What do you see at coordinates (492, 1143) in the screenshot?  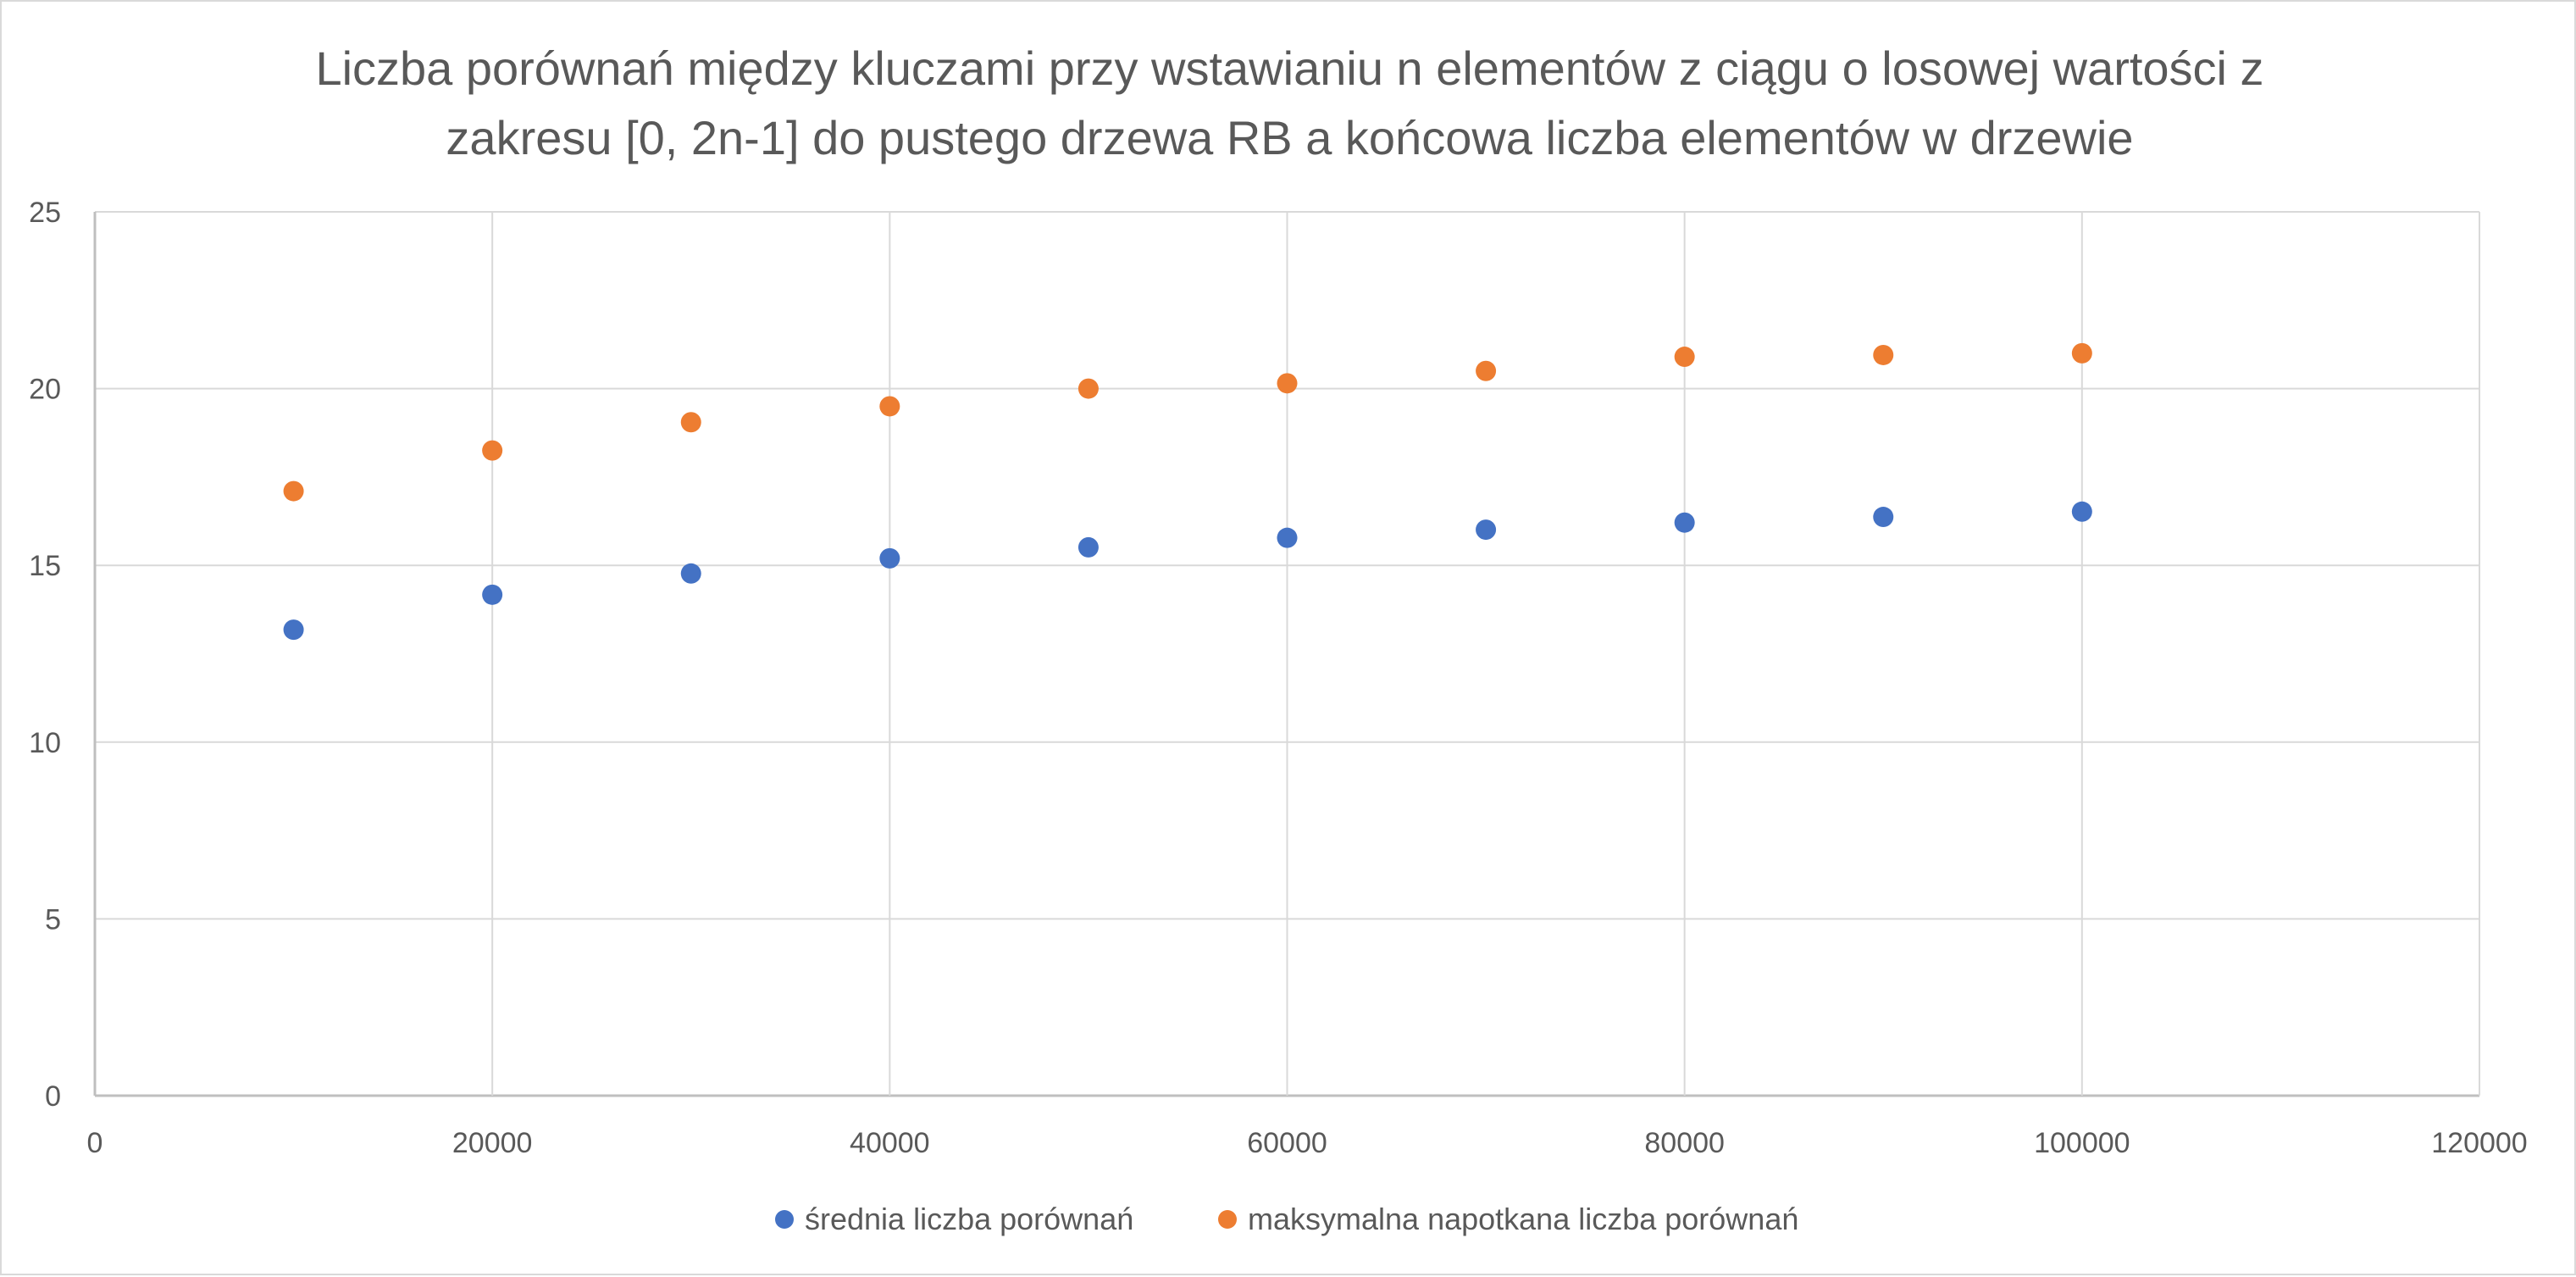 I see `x-tick-label: 20000` at bounding box center [492, 1143].